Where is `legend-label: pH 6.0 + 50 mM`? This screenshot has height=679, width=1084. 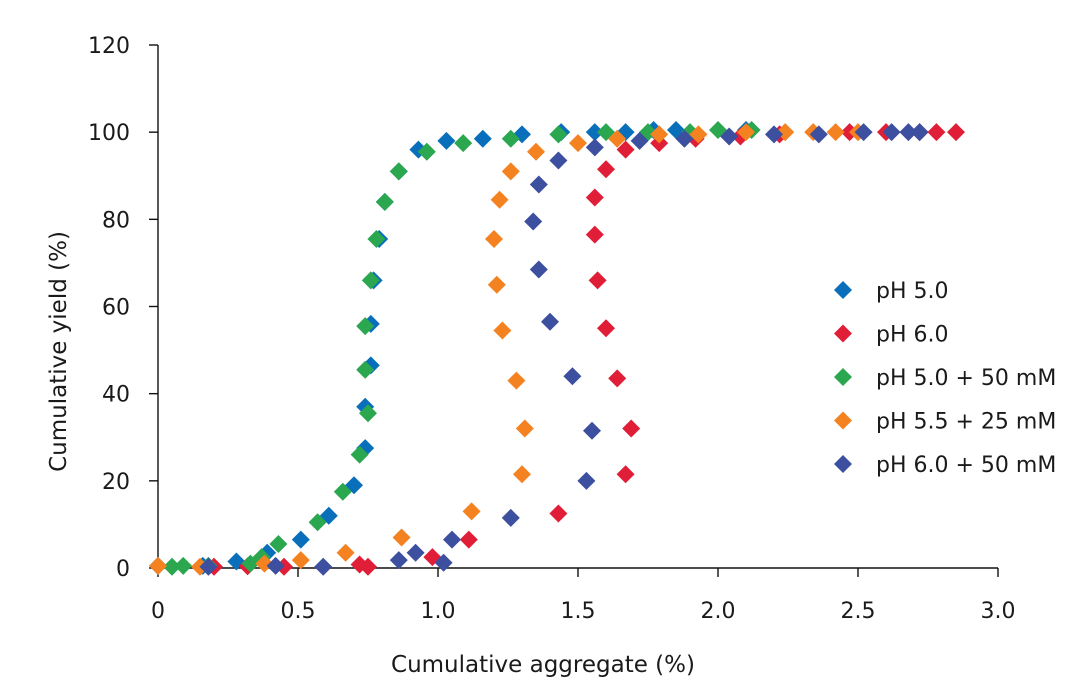
legend-label: pH 6.0 + 50 mM is located at coordinates (966, 465).